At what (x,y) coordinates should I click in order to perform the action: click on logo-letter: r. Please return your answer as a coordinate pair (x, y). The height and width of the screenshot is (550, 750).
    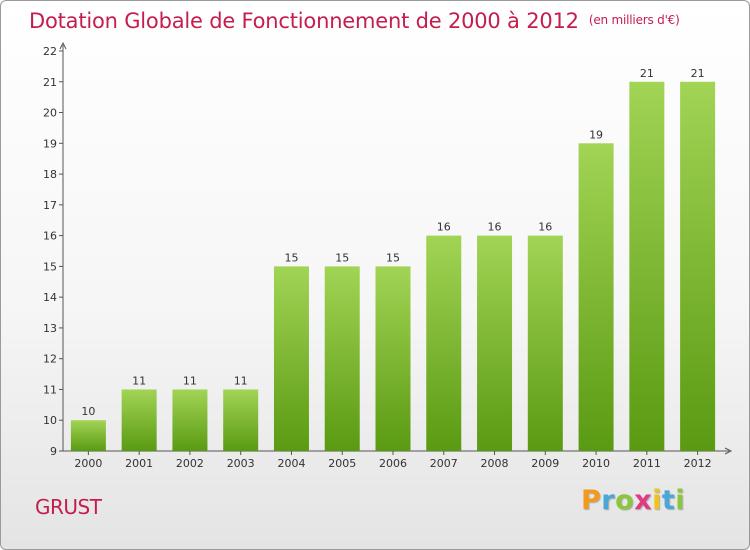
    Looking at the image, I should click on (608, 500).